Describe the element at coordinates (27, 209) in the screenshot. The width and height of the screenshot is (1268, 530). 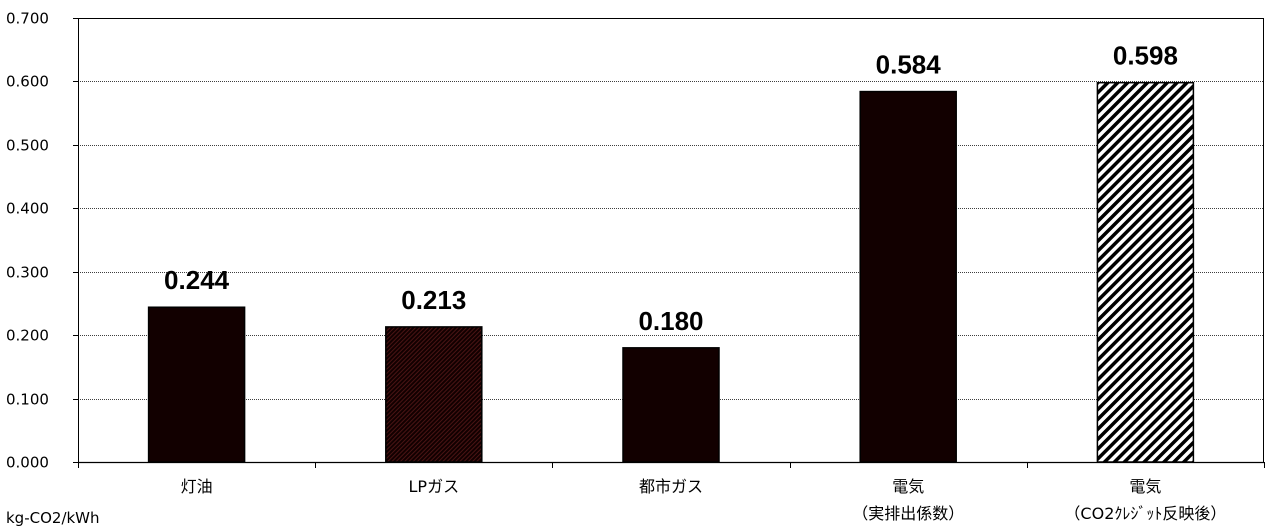
I see `y-tick-label: 0.400` at that location.